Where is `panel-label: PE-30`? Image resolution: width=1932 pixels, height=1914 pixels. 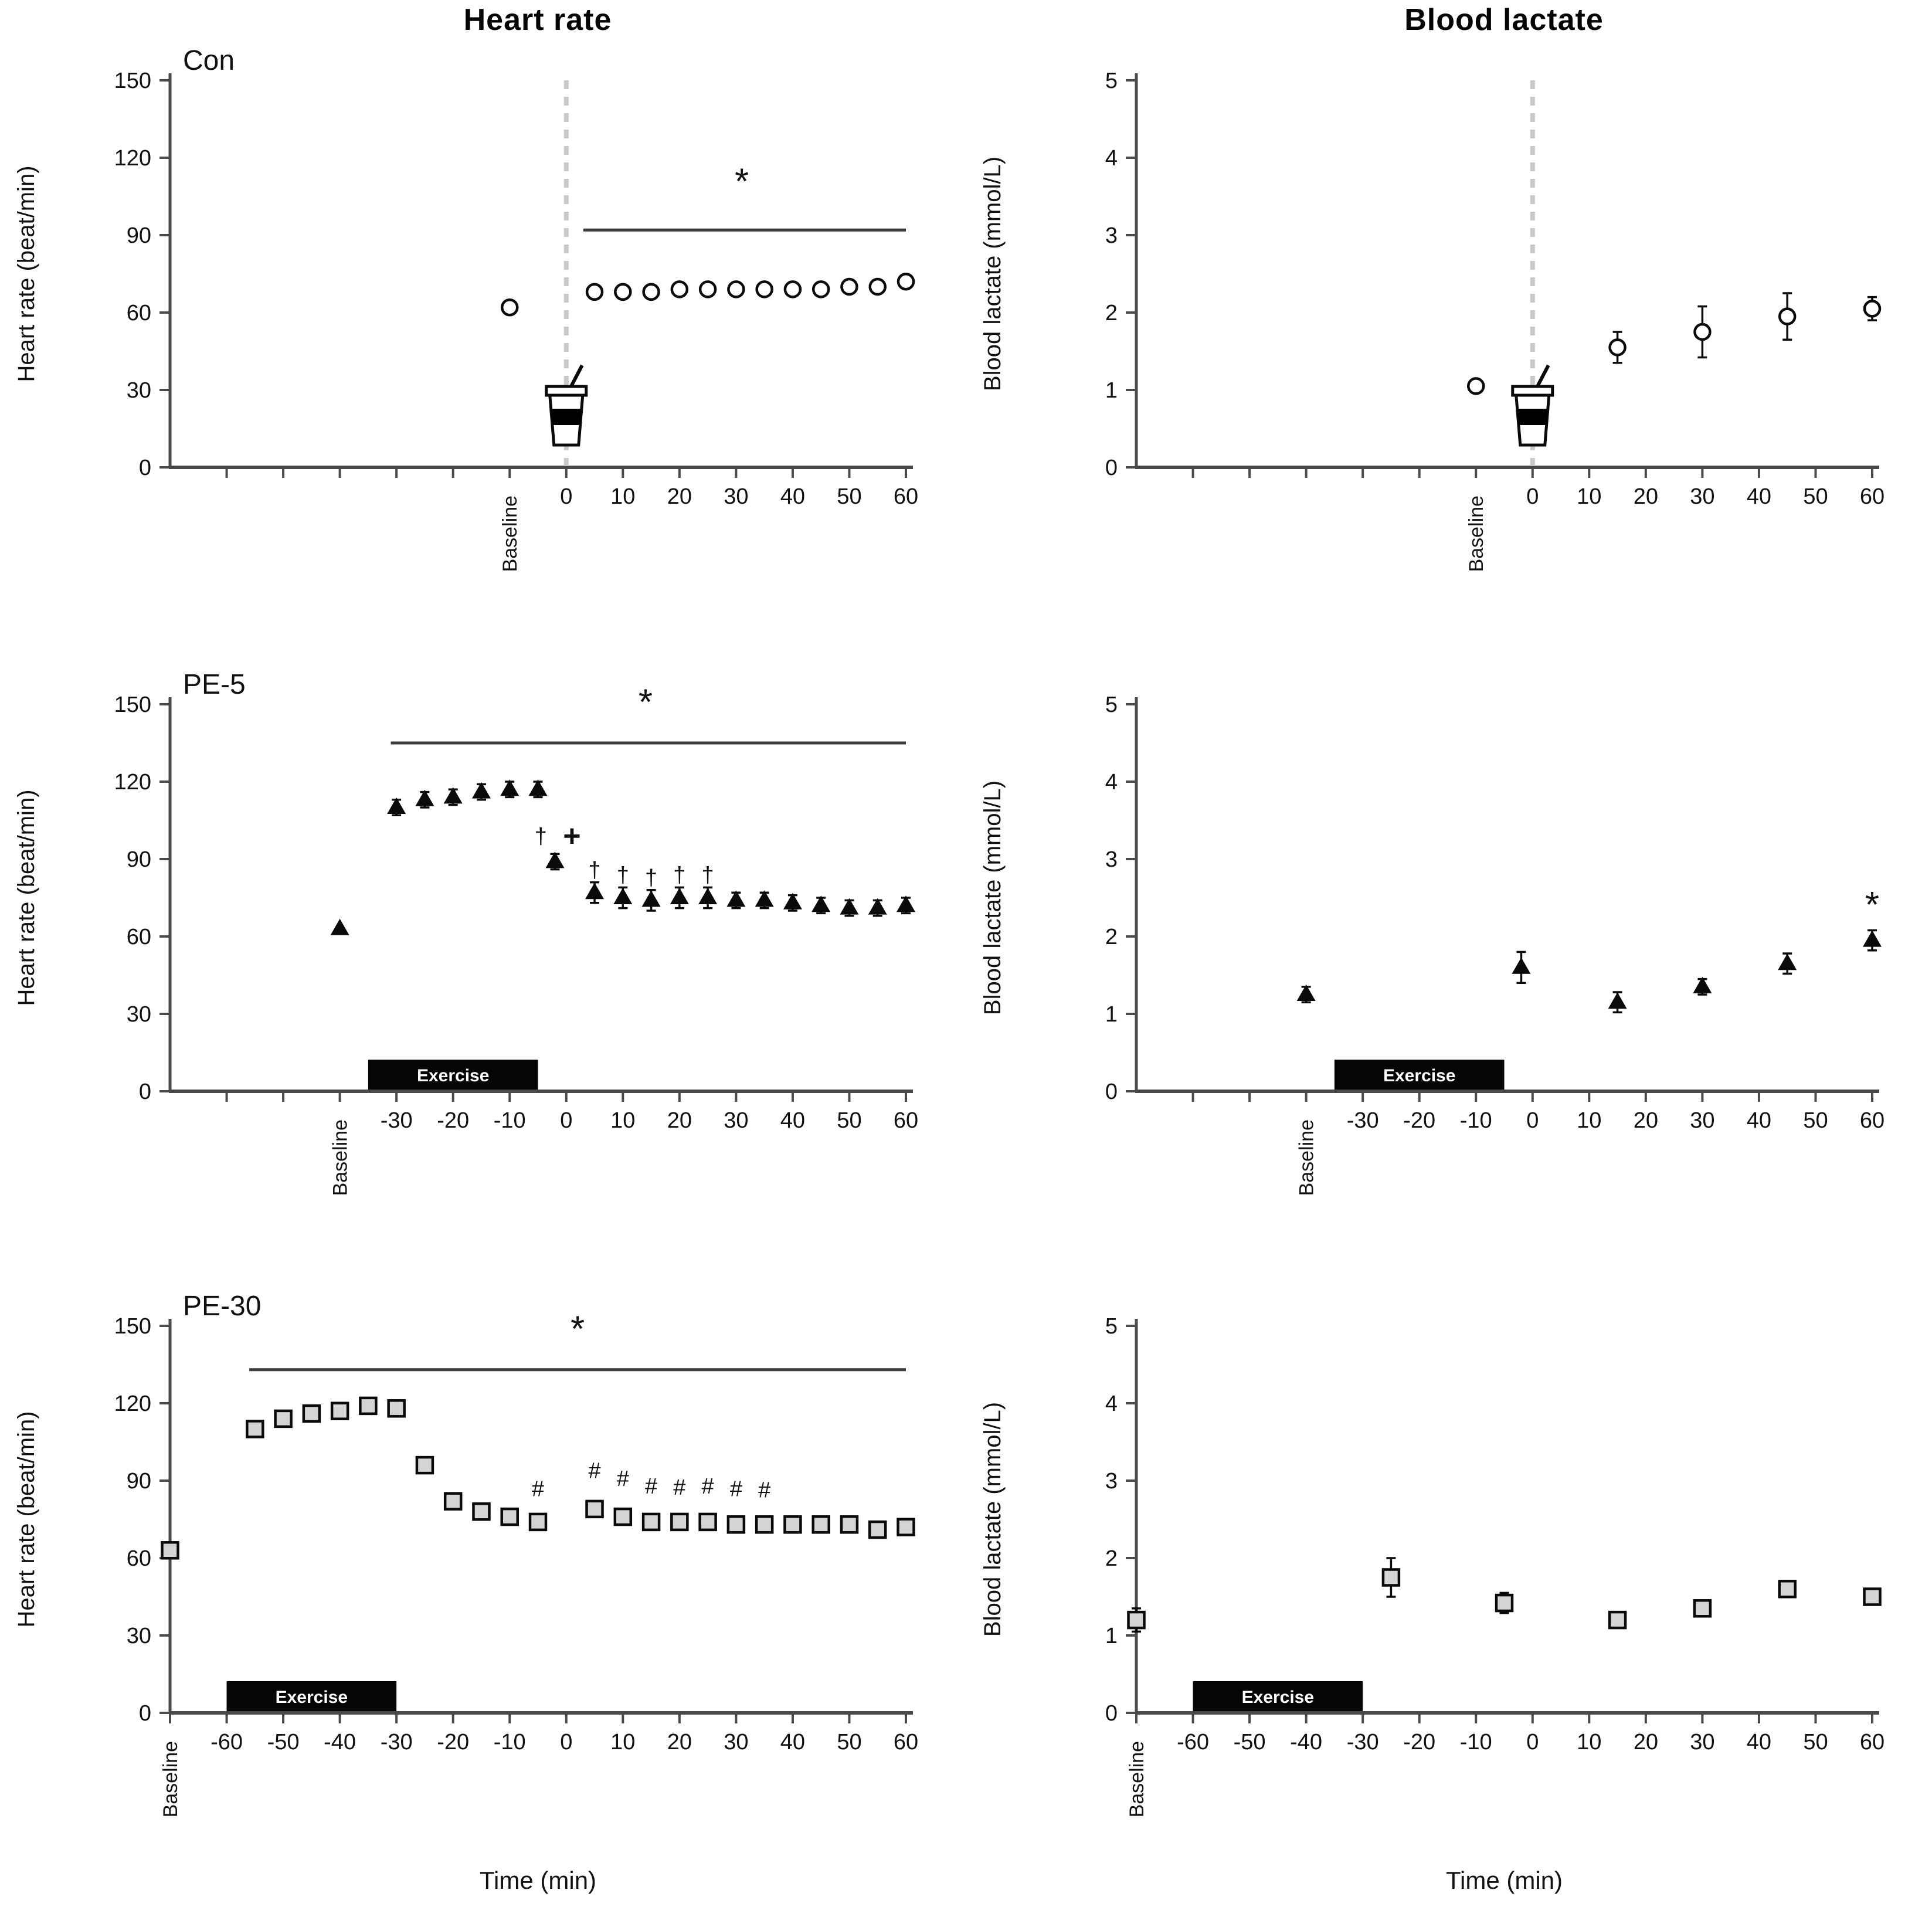
panel-label: PE-30 is located at coordinates (222, 1306).